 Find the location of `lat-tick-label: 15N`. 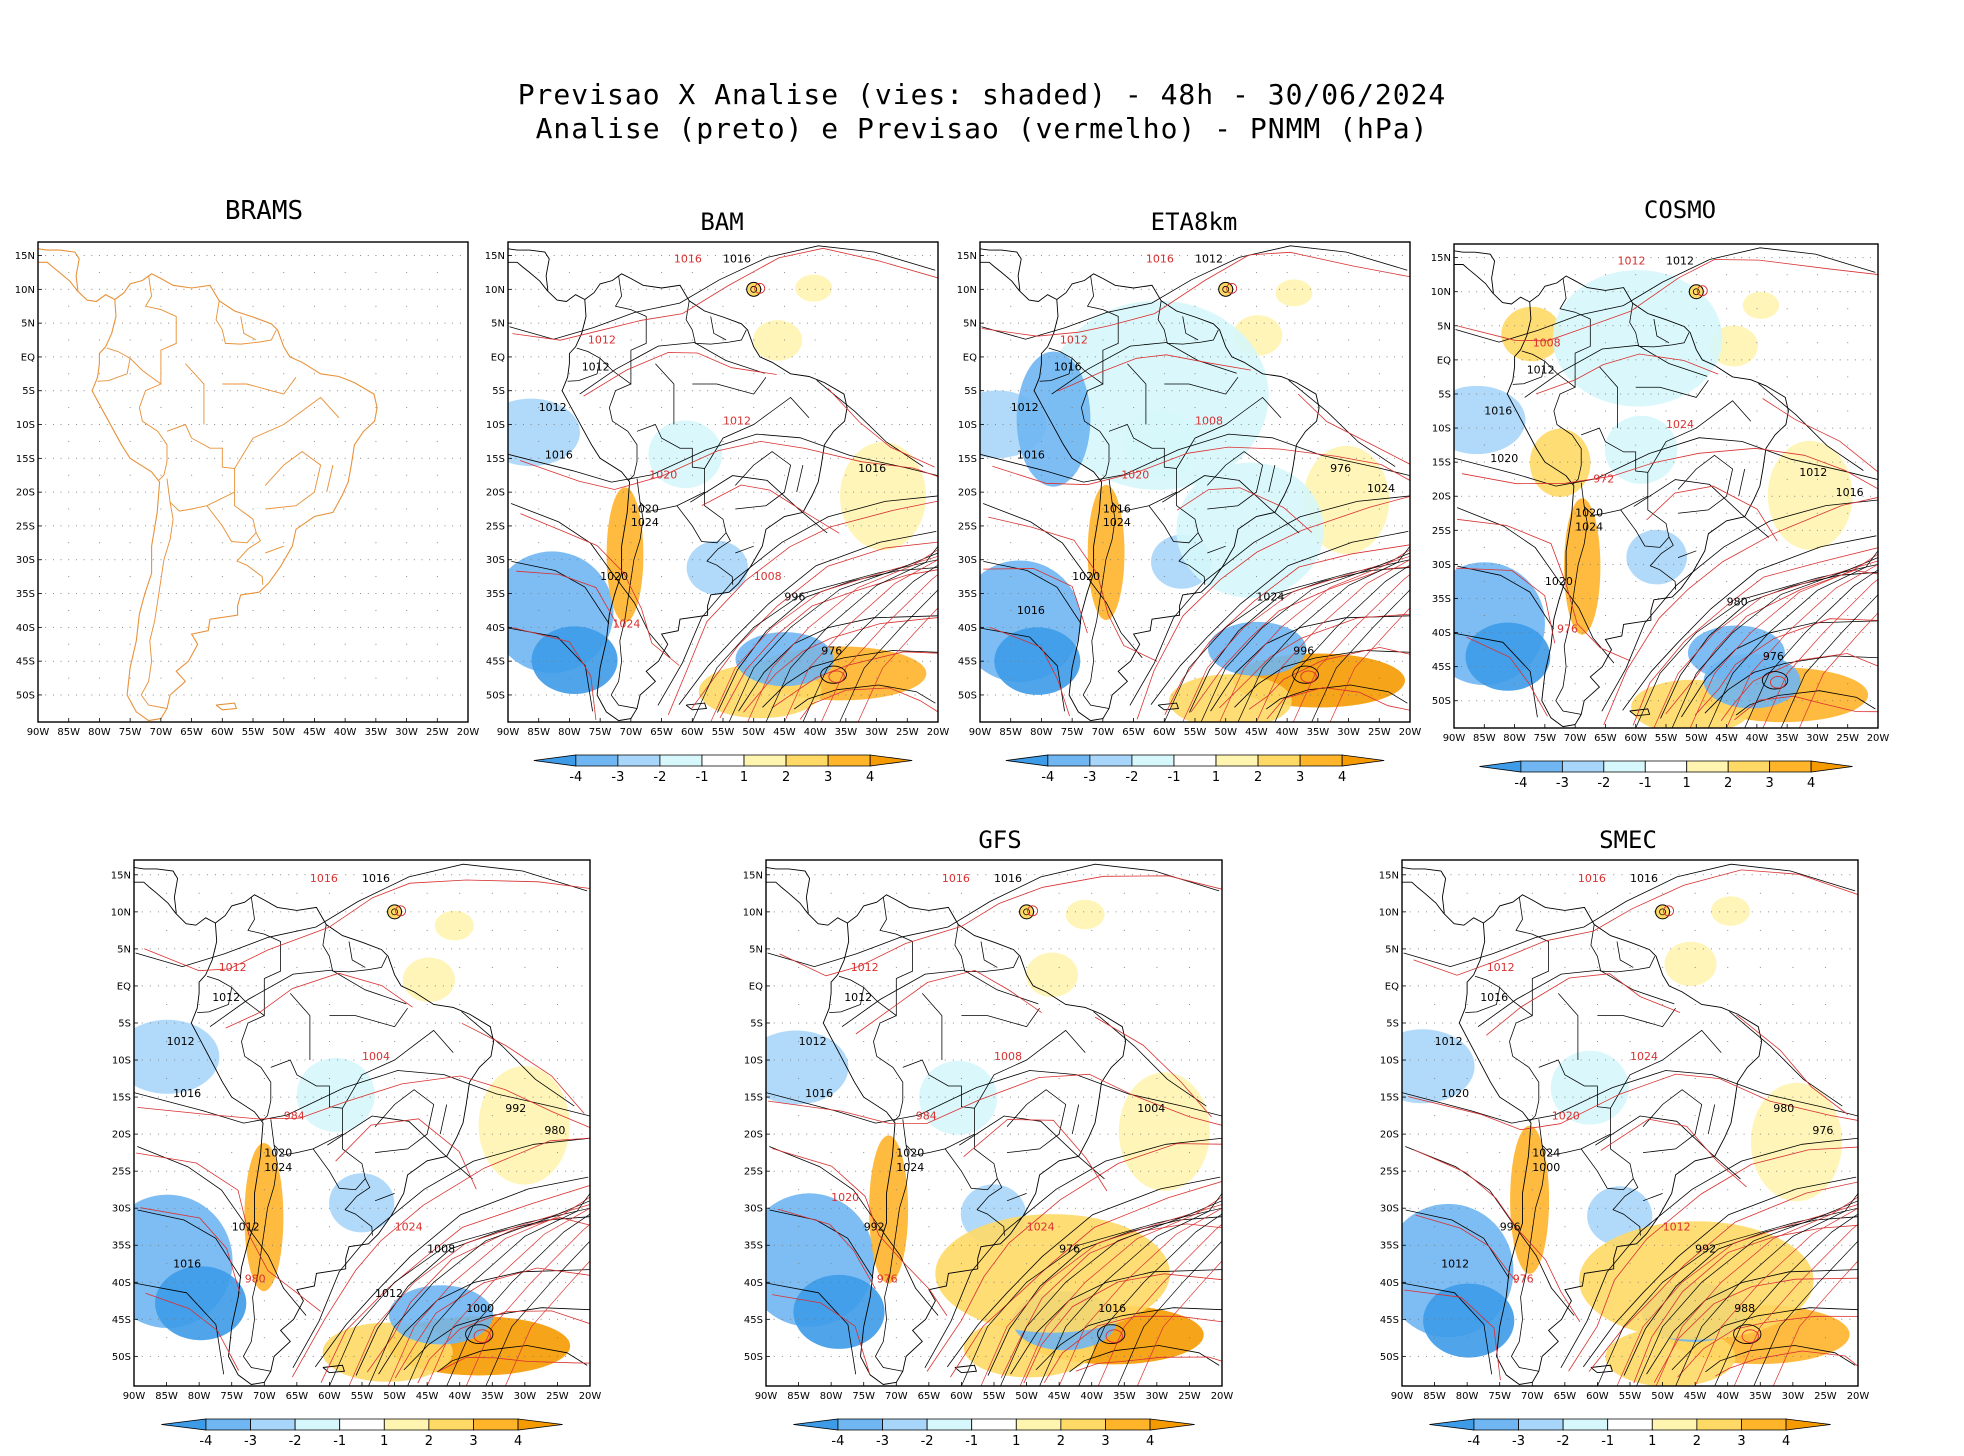

lat-tick-label: 15N is located at coordinates (121, 875).